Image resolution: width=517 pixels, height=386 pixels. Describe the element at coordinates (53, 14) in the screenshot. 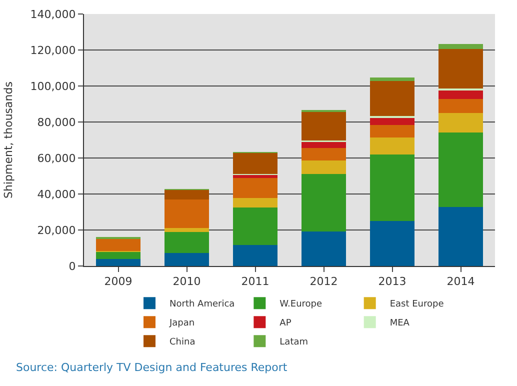

I see `y-tick-label: 140,000` at that location.